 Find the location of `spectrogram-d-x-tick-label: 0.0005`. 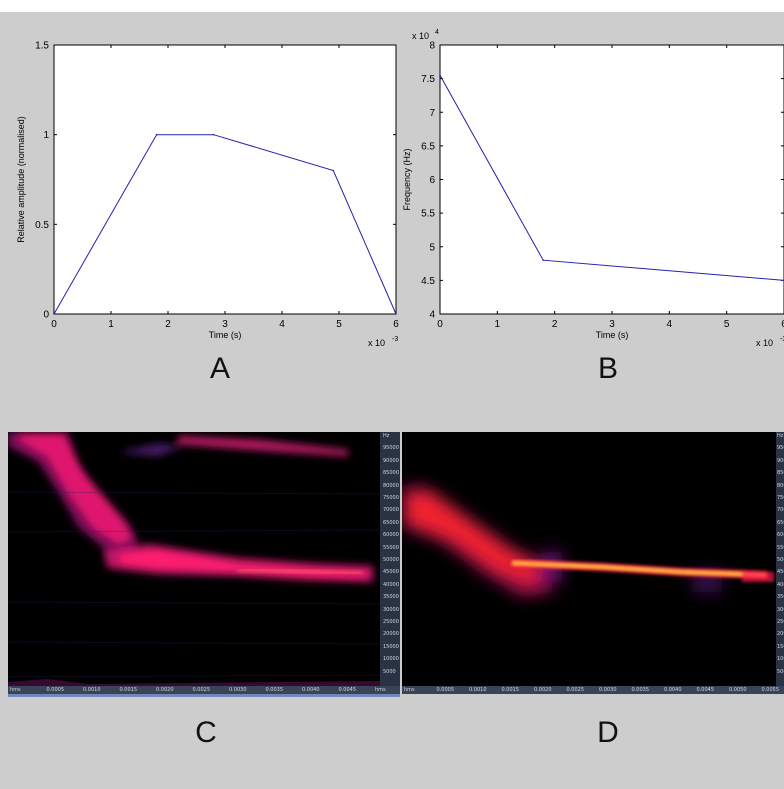

spectrogram-d-x-tick-label: 0.0005 is located at coordinates (445, 690).